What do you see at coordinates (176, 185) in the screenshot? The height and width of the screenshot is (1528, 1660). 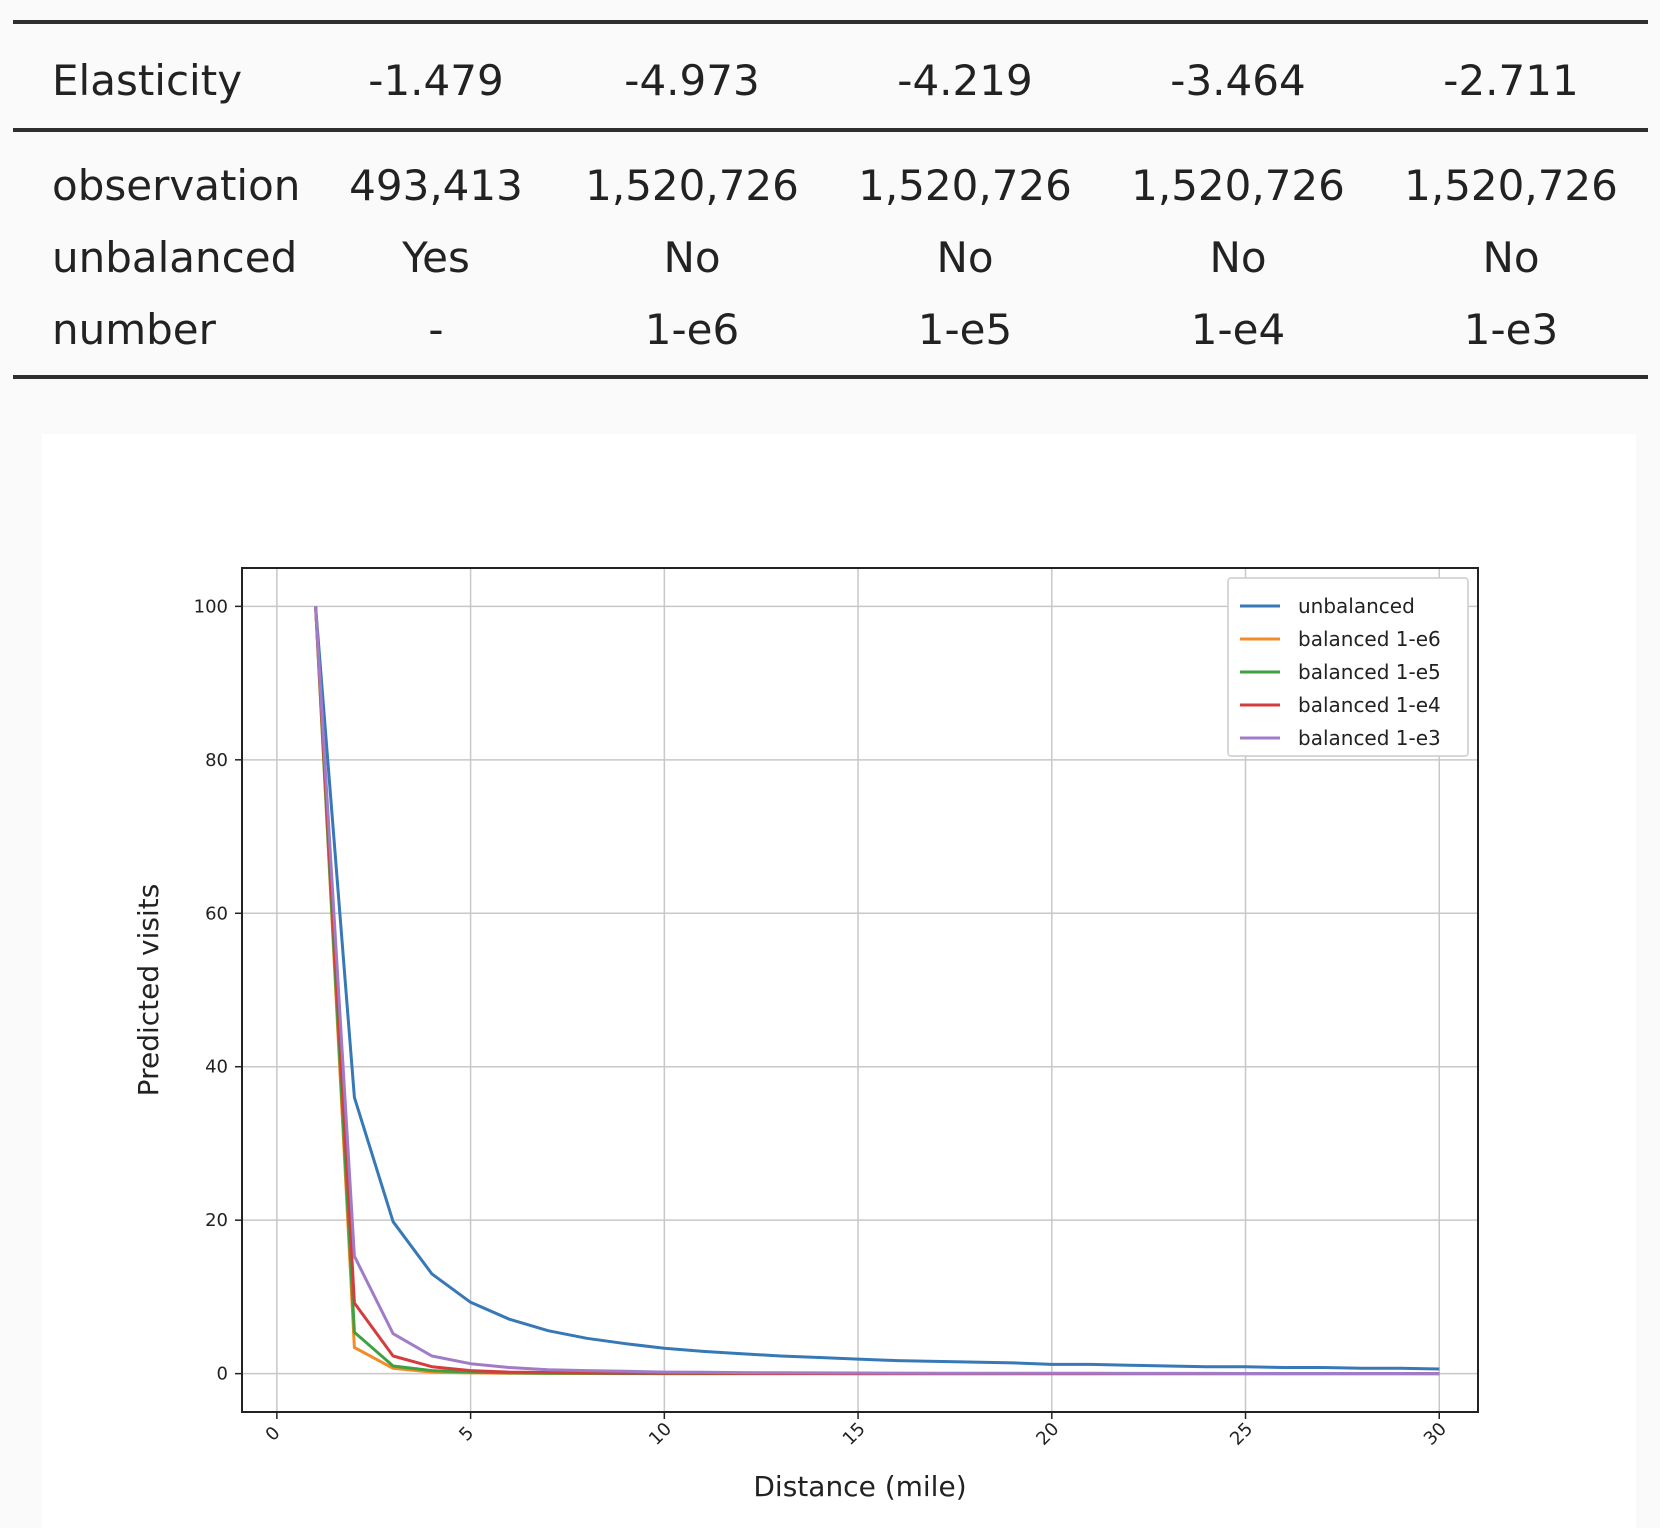 I see `table-row-label: observation` at bounding box center [176, 185].